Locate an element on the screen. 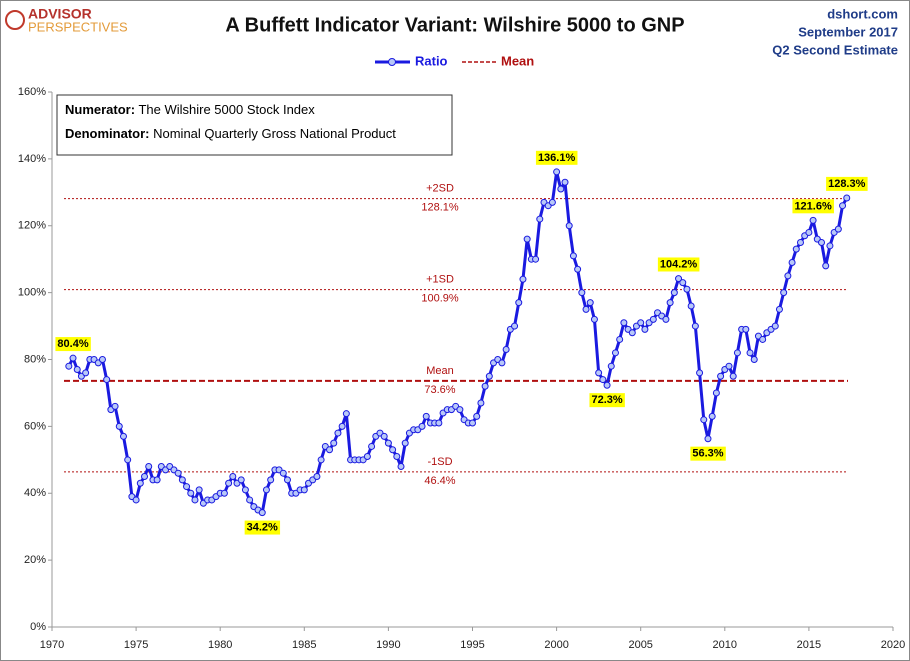 The width and height of the screenshot is (910, 661). legend-label: Ratio is located at coordinates (431, 60).